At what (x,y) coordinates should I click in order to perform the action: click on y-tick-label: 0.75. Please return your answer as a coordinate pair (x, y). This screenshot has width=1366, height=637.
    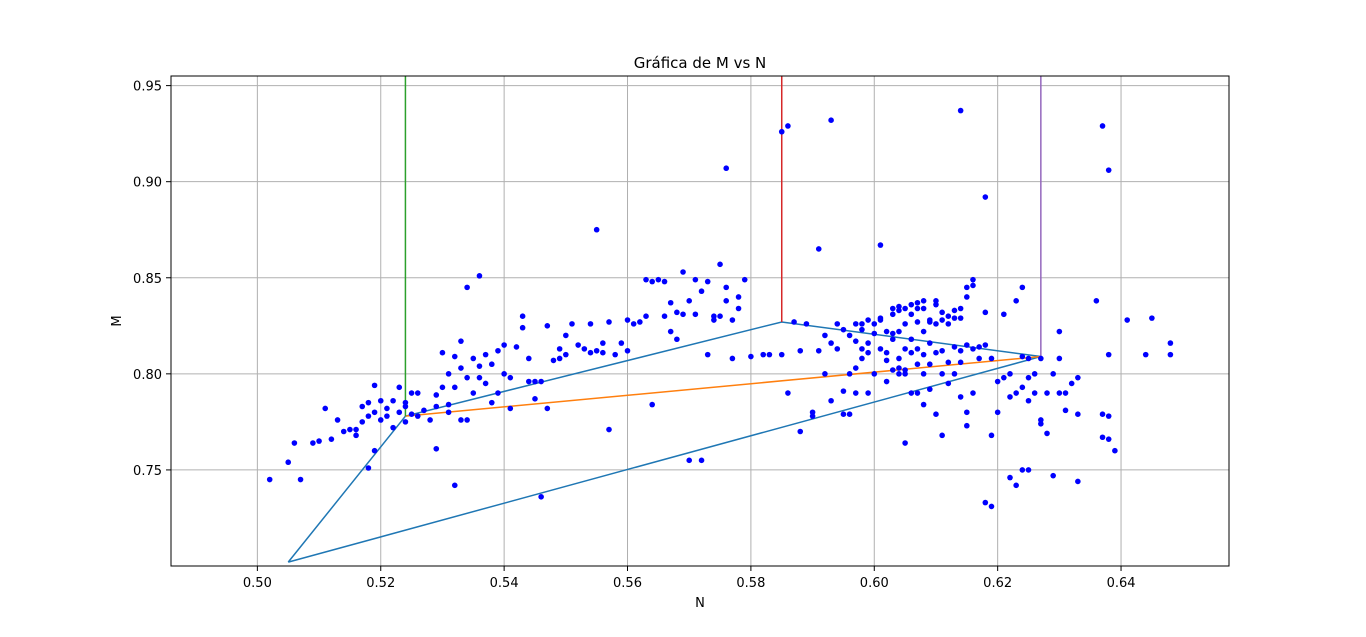
    Looking at the image, I should click on (147, 471).